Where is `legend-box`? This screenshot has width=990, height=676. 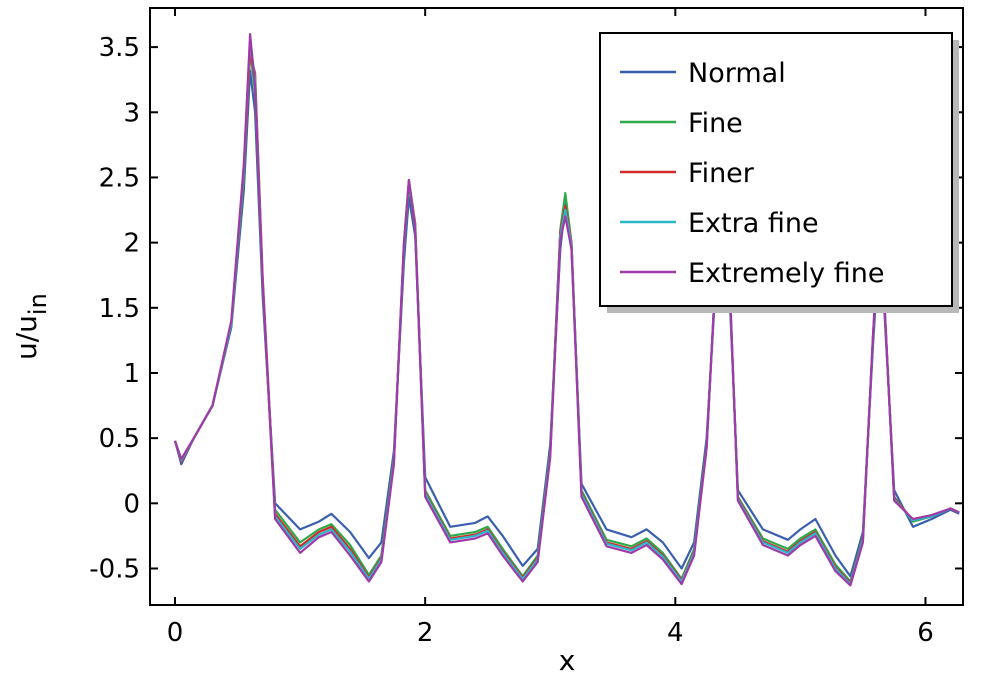 legend-box is located at coordinates (776, 169).